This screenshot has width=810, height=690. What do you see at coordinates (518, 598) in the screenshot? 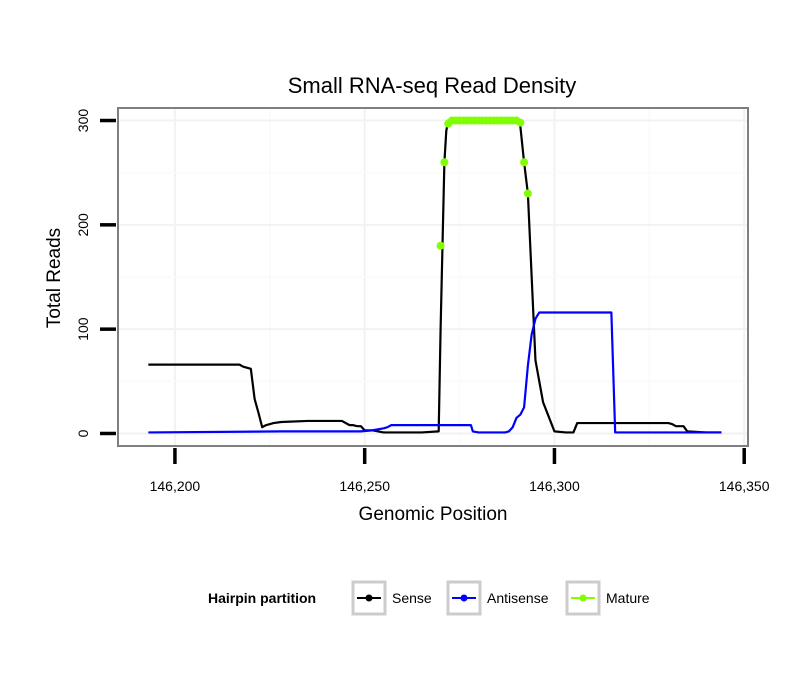
I see `legend-label: Antisense` at bounding box center [518, 598].